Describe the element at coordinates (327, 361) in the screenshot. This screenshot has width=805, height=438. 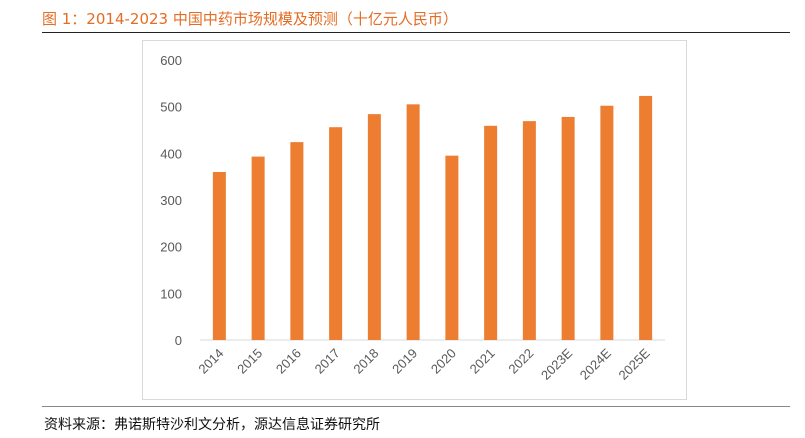
I see `x-tick-label: 2017` at that location.